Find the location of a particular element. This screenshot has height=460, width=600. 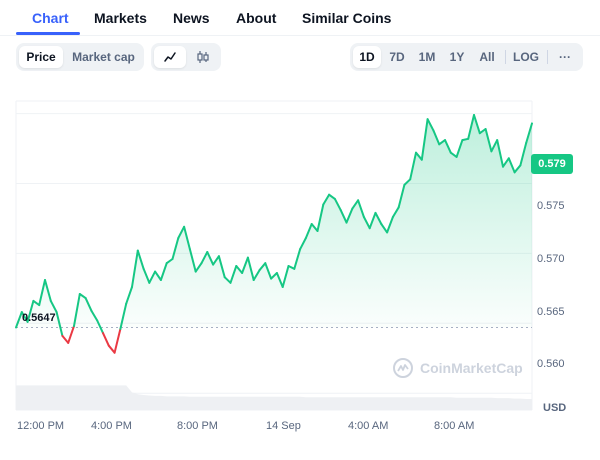

tab-similar-coins: Similar Coins is located at coordinates (347, 18).